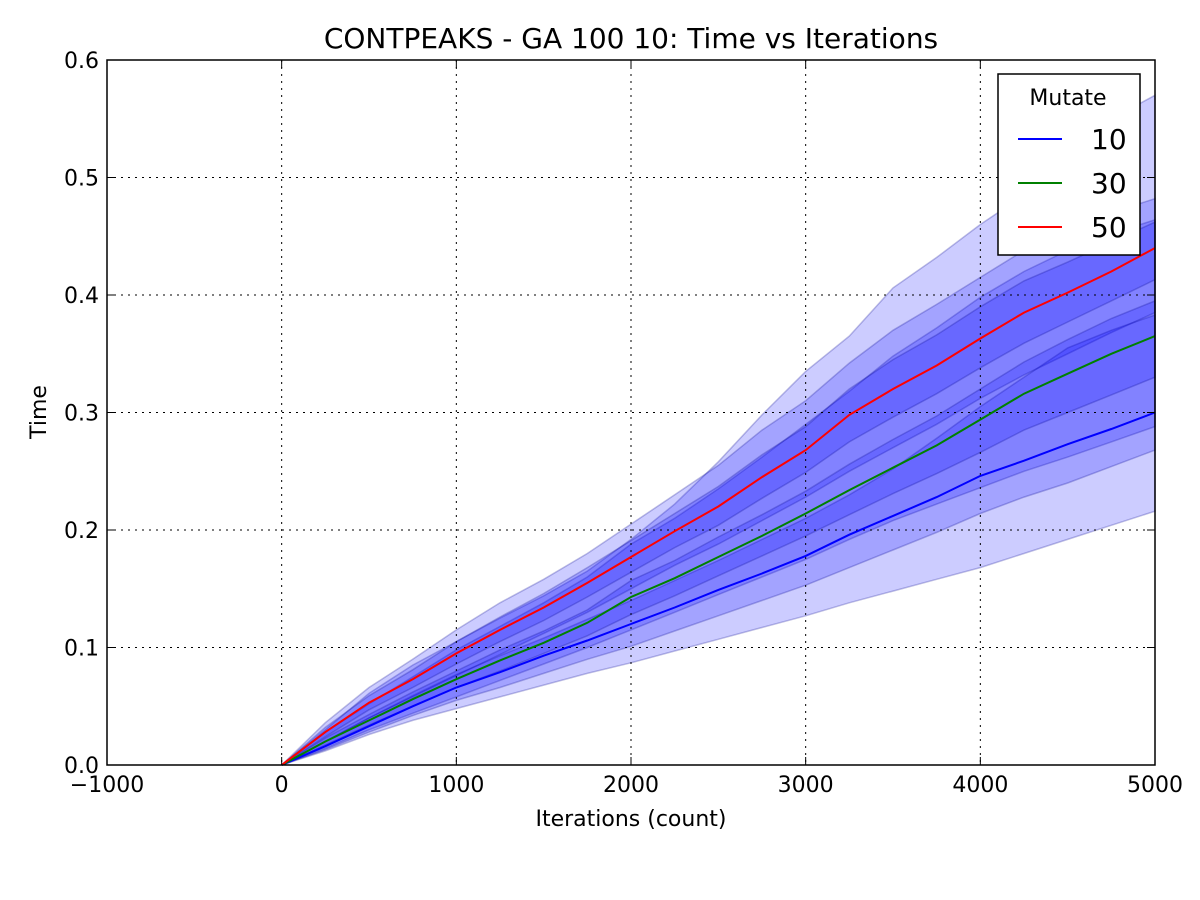  What do you see at coordinates (282, 785) in the screenshot?
I see `x-tick-label: 0` at bounding box center [282, 785].